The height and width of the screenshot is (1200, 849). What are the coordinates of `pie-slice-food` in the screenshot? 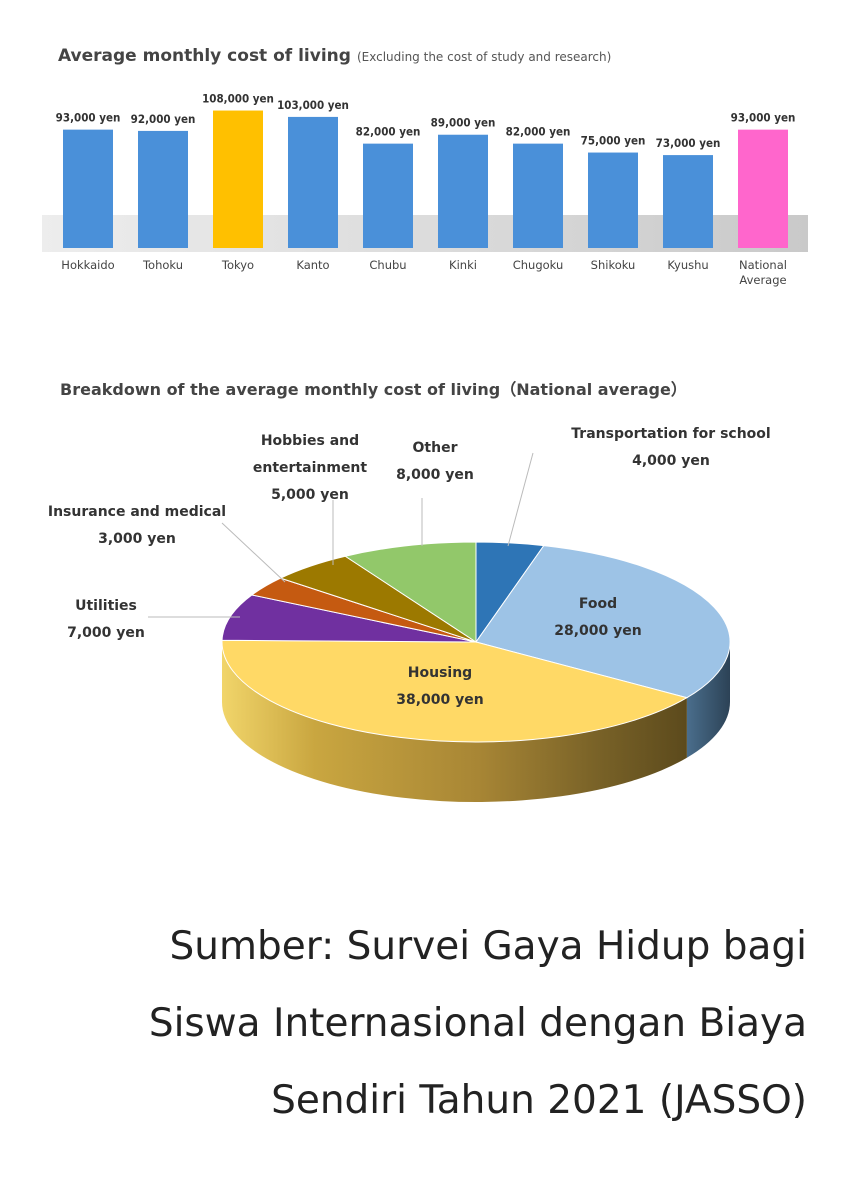 It's located at (603, 622).